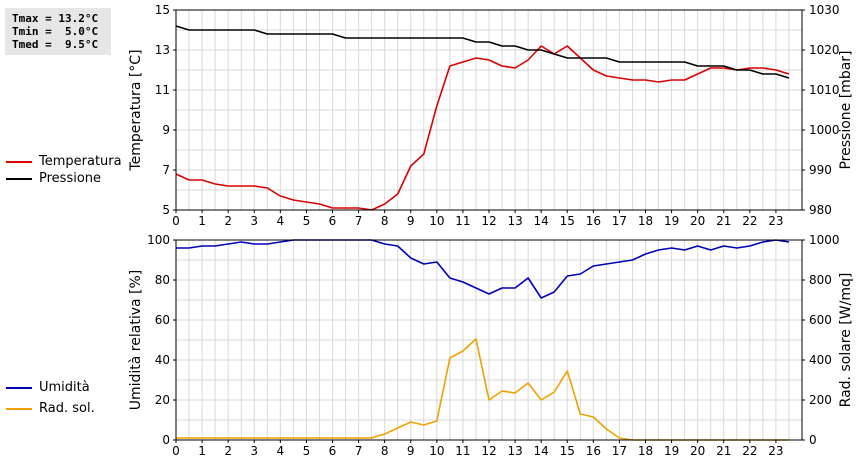  I want to click on y-left-tick-label: 20, so click(162, 400).